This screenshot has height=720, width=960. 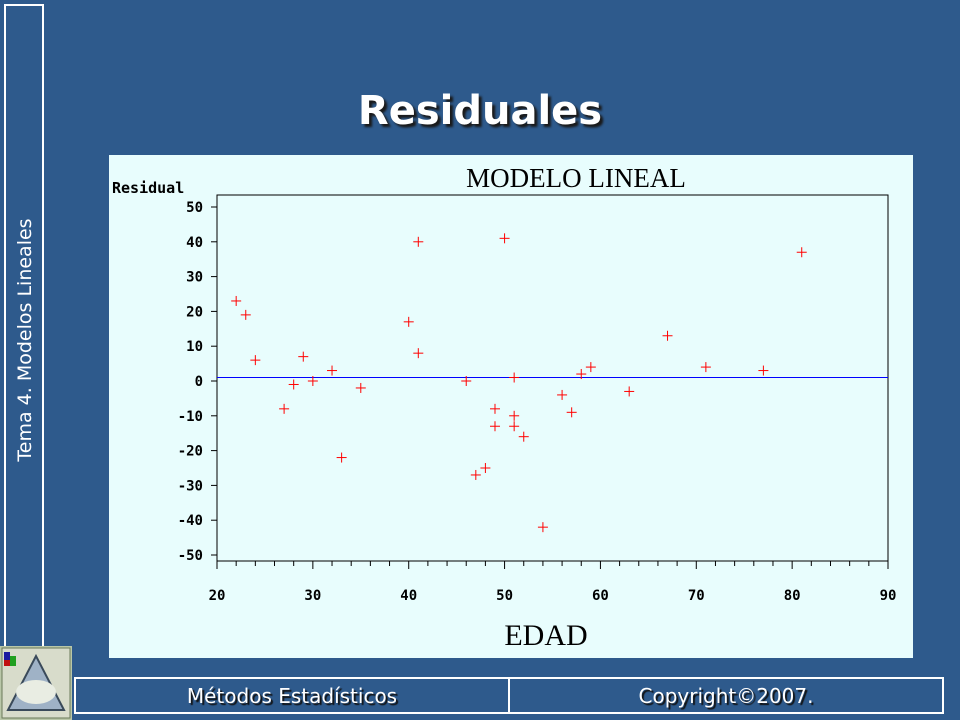 I want to click on x-axis-label: EDAD, so click(x=545, y=635).